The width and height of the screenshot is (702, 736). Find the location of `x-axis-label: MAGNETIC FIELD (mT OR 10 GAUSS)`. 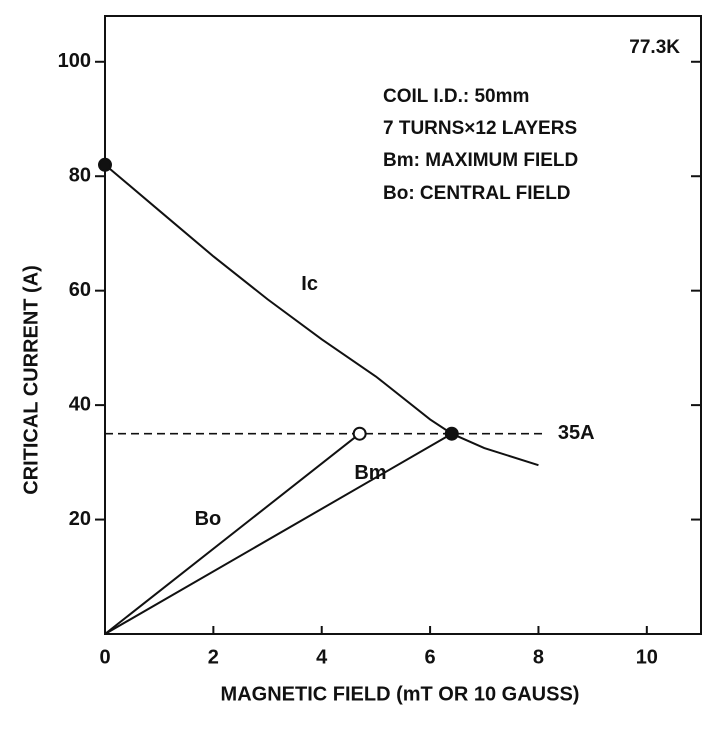

x-axis-label: MAGNETIC FIELD (mT OR 10 GAUSS) is located at coordinates (400, 694).